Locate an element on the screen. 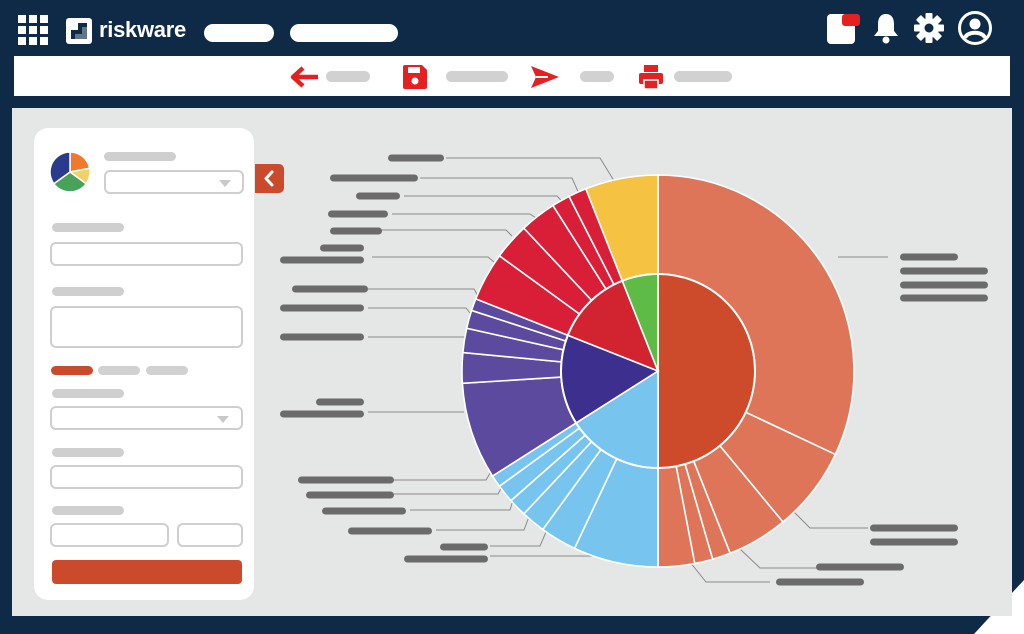  chevron-left-icon is located at coordinates (269, 178).